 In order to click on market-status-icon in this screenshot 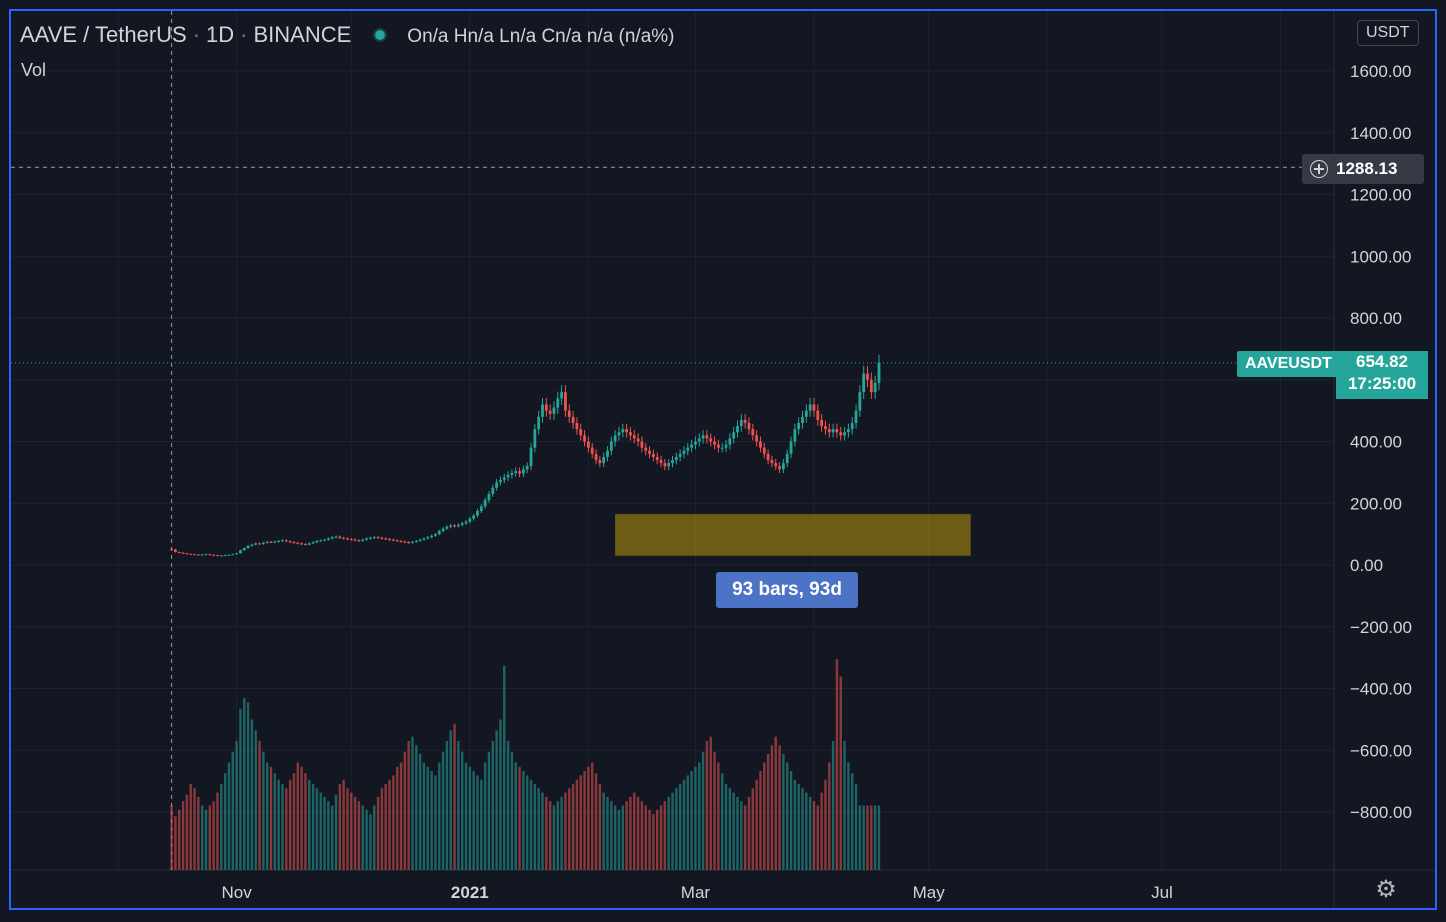, I will do `click(380, 35)`.